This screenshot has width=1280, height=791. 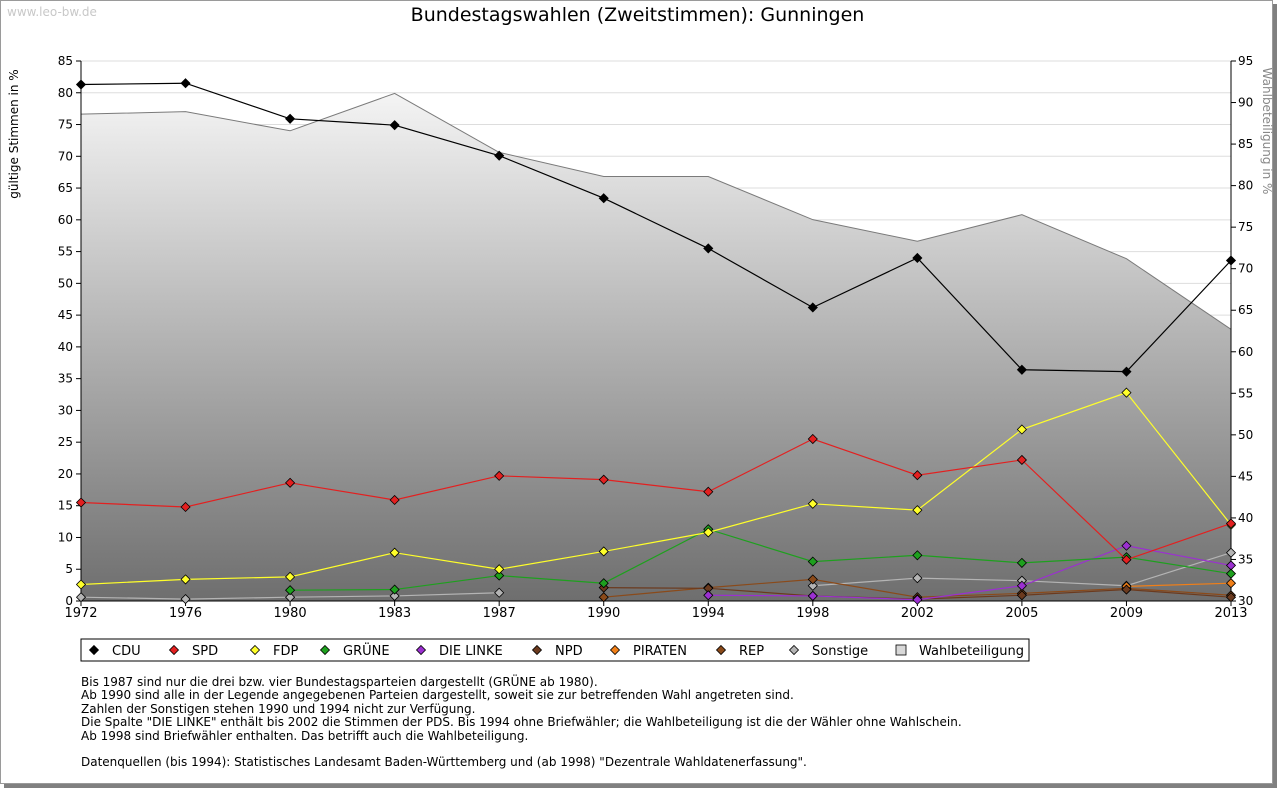 What do you see at coordinates (1245, 393) in the screenshot?
I see `y2-tick-label: 55` at bounding box center [1245, 393].